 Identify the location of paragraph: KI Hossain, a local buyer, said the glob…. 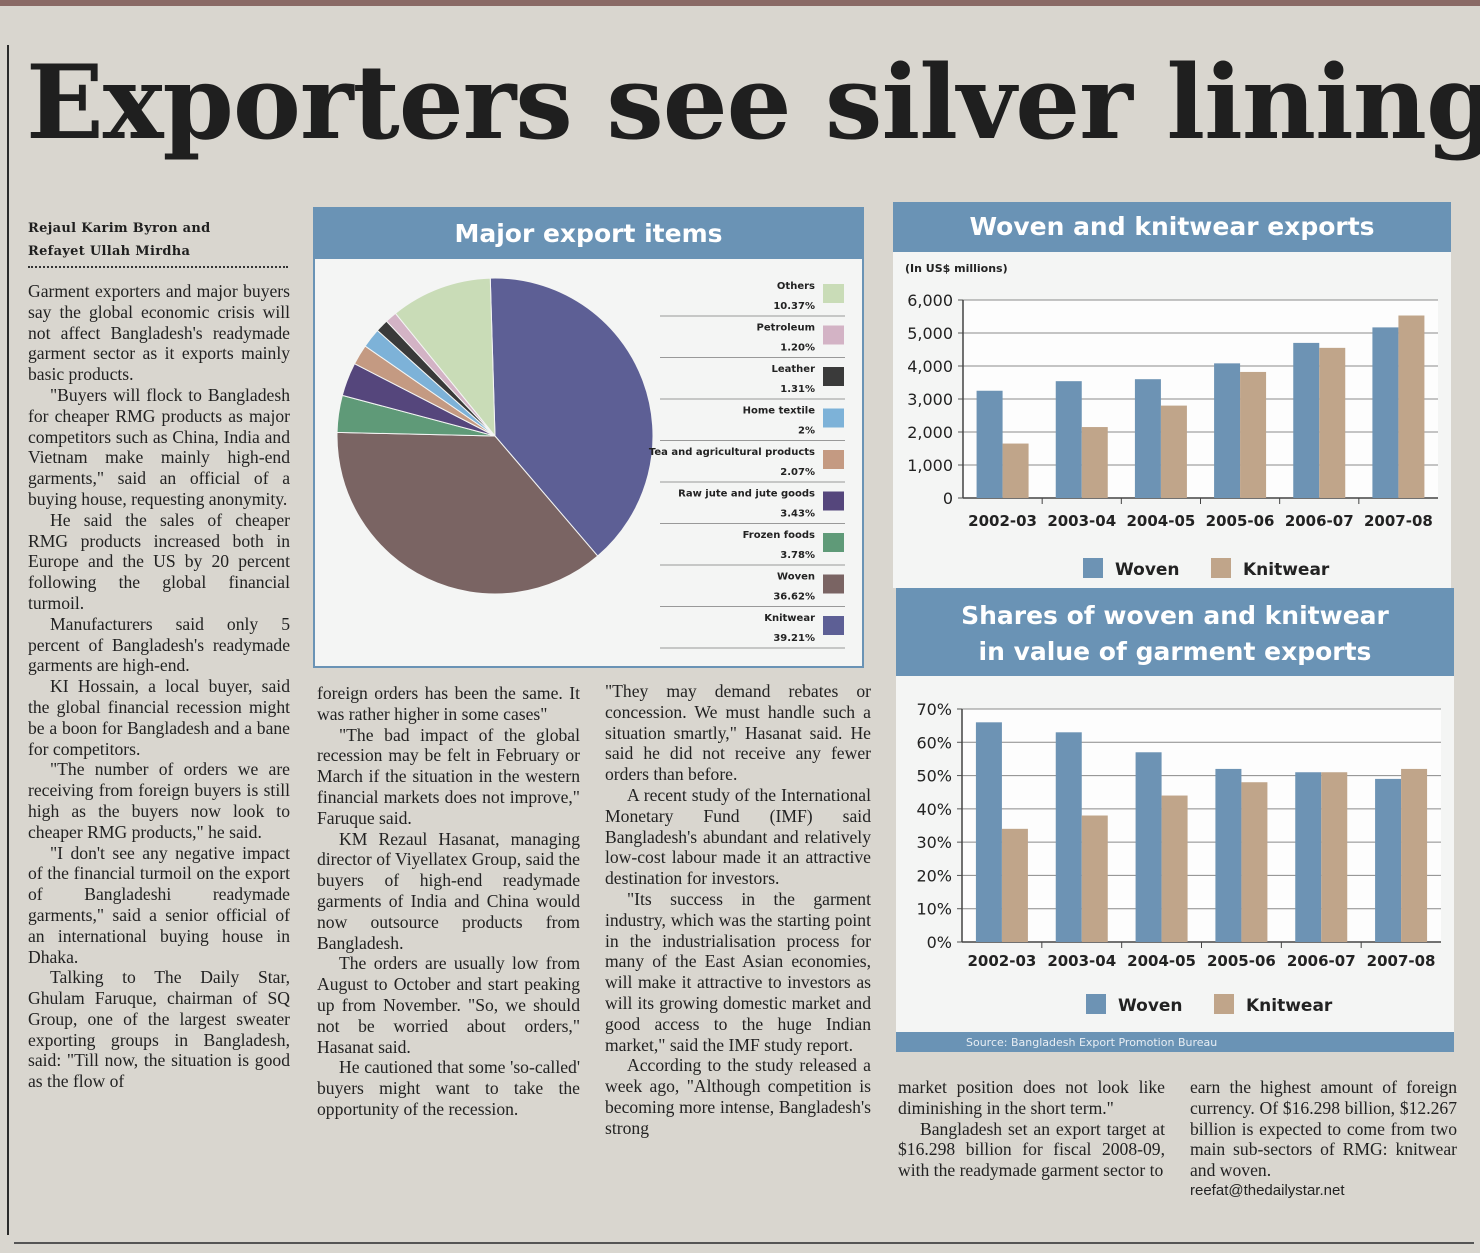
(159, 717).